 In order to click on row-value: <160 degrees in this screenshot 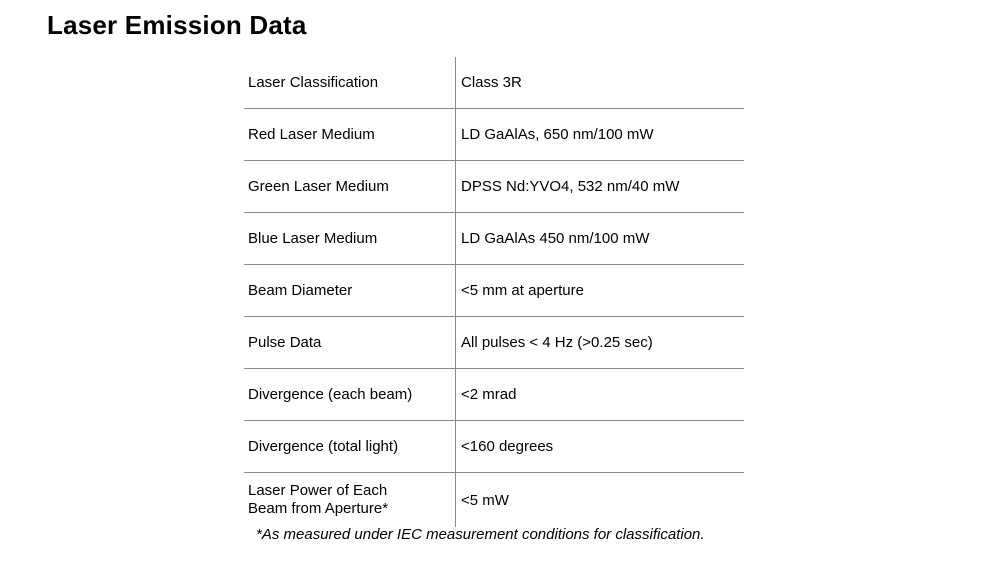, I will do `click(507, 446)`.